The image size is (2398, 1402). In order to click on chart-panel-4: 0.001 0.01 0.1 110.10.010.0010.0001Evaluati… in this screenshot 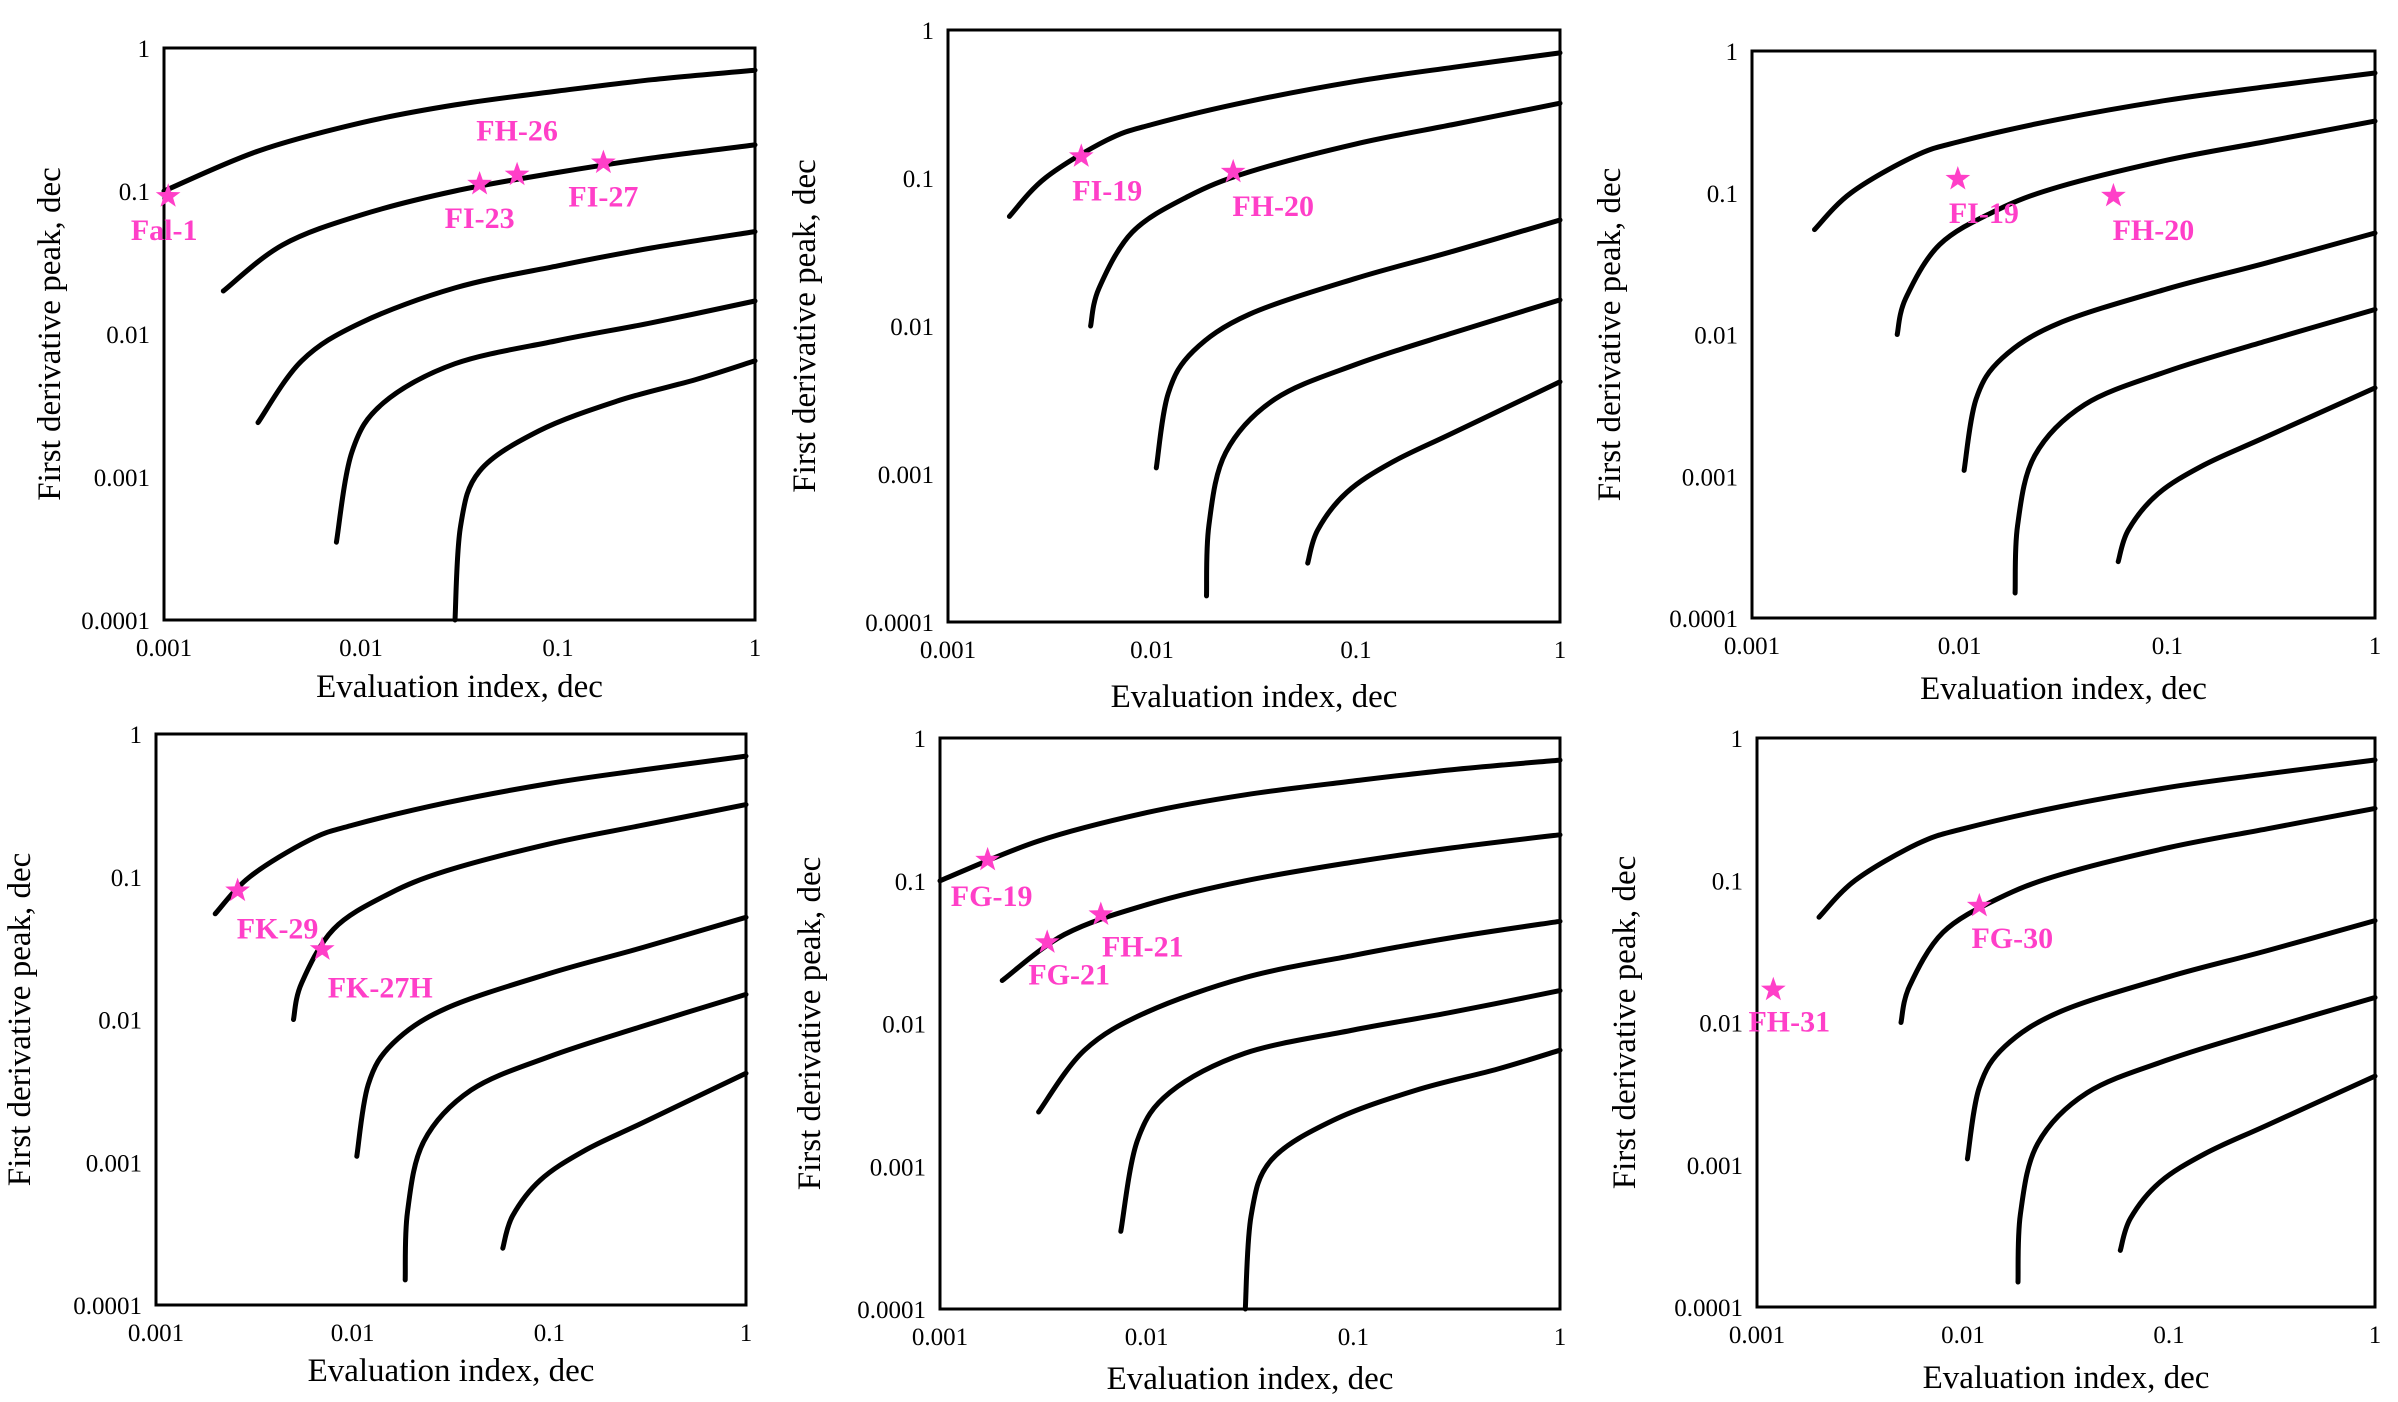, I will do `click(377, 1055)`.